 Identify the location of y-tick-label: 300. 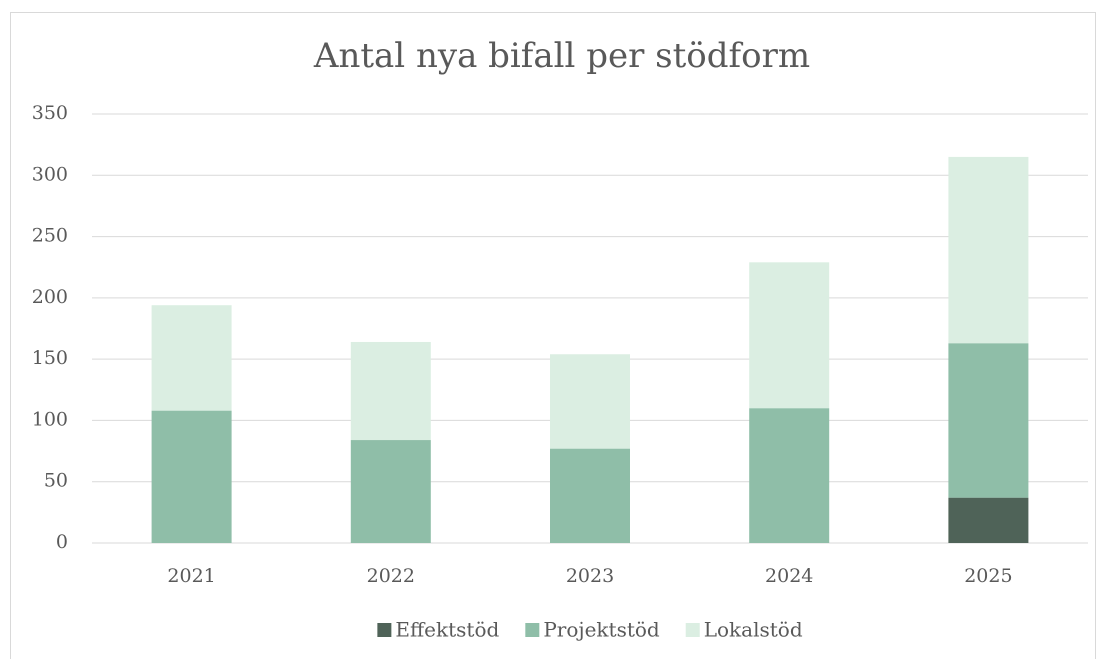
(50, 174).